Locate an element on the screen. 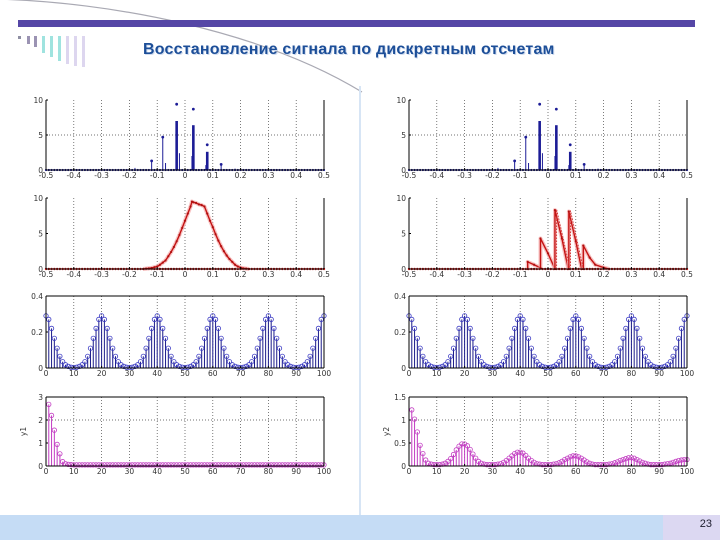 This screenshot has height=540, width=720. tick-labels: 0 10 20 30 40 50 60 70 80 90 100 0 0.5 1 1.5 y2 is located at coordinates (538, 434).